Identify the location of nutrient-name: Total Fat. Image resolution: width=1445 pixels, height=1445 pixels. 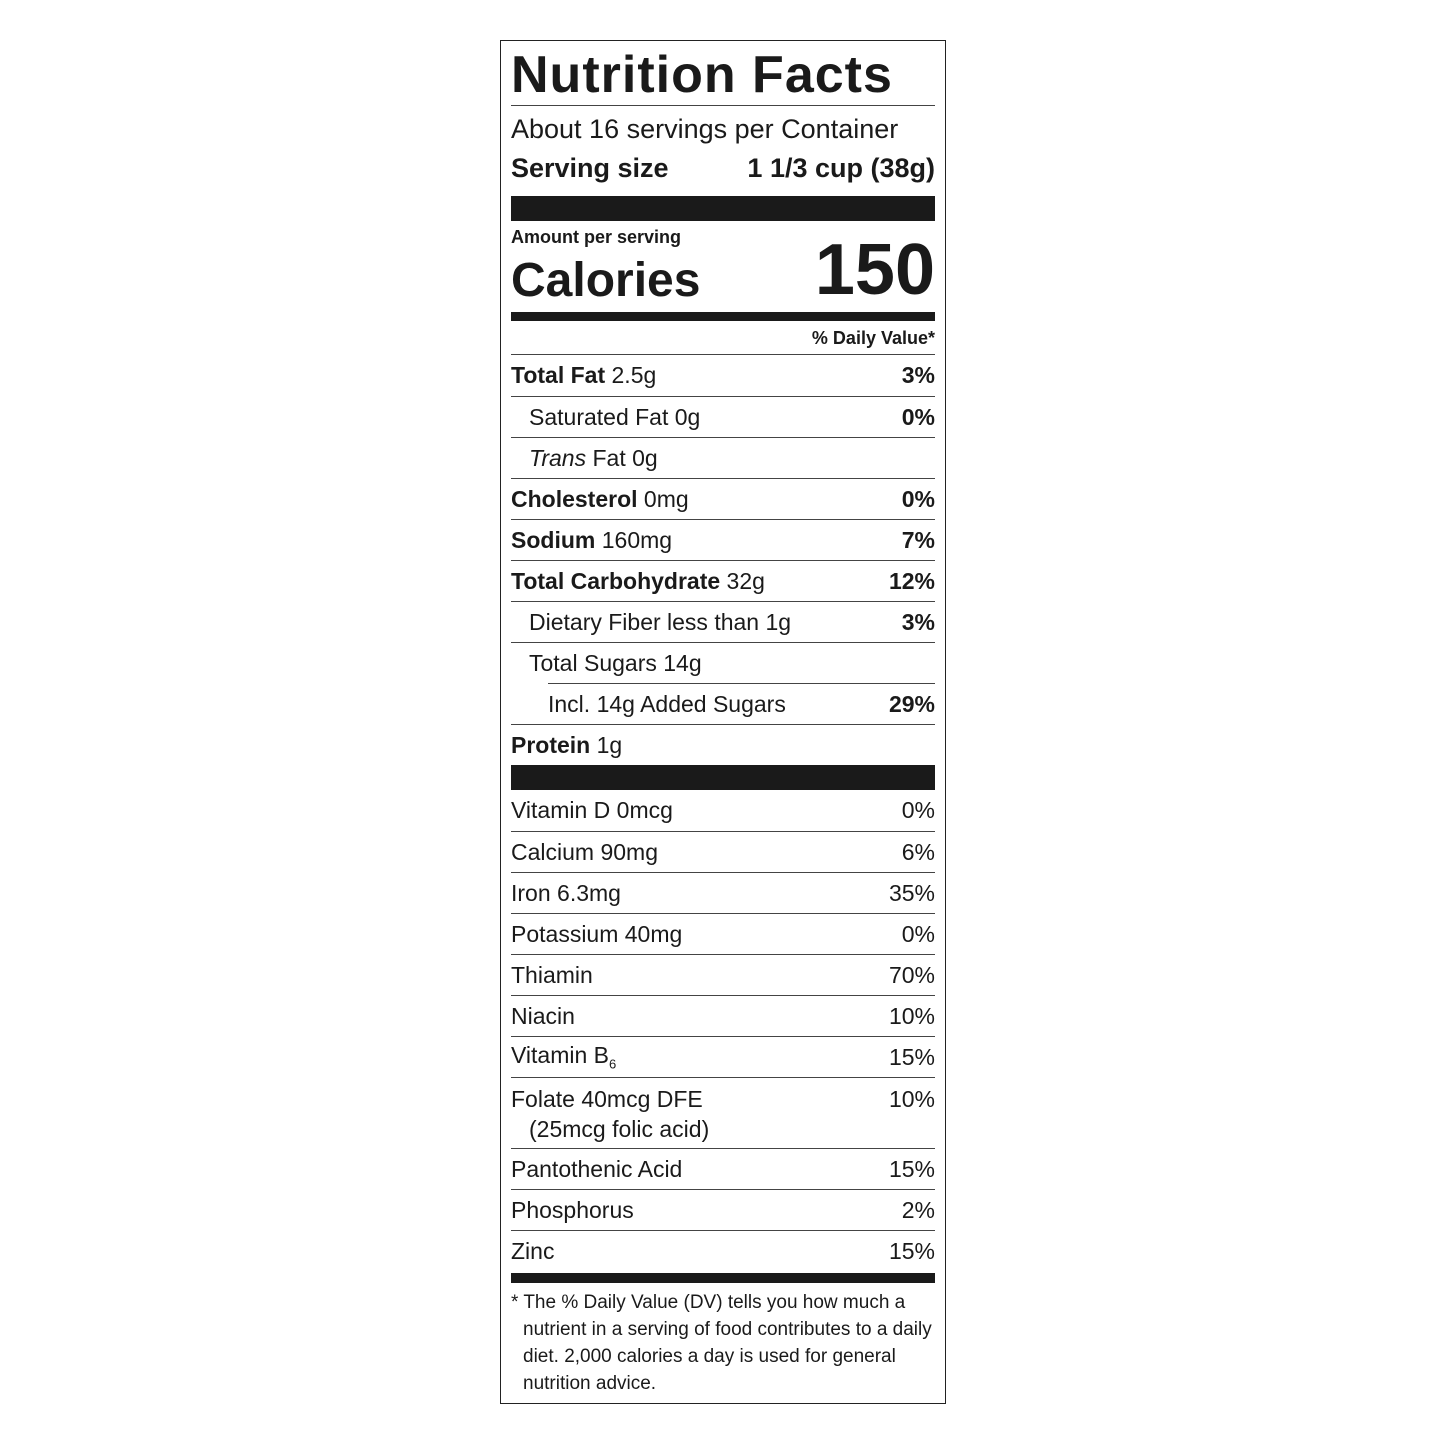
(558, 375).